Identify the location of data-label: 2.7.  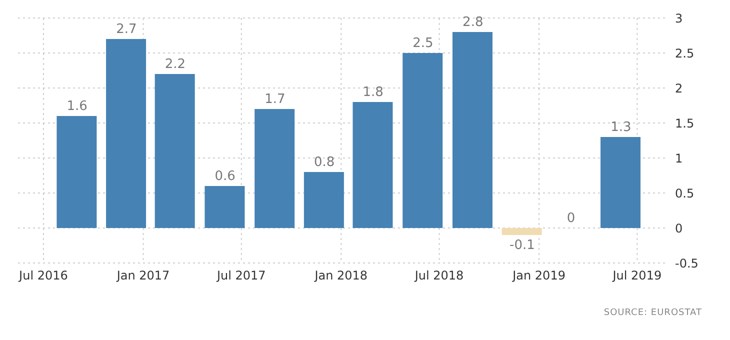
(126, 29).